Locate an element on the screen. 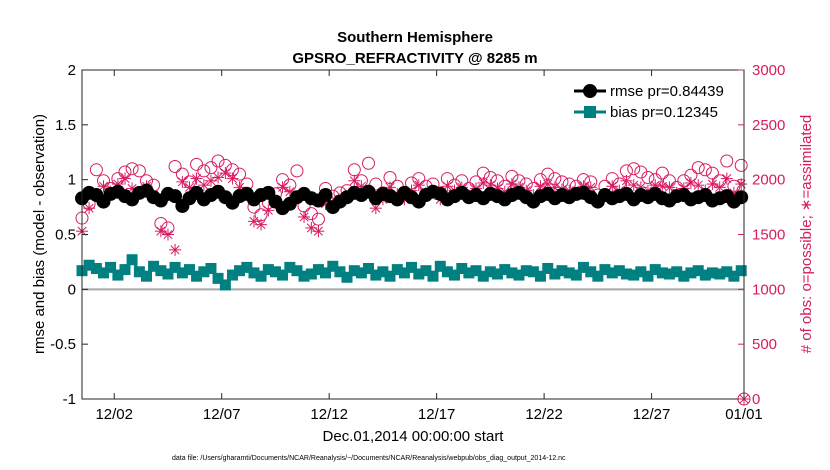 The height and width of the screenshot is (470, 830). x-tick-label: 12/22 is located at coordinates (544, 414).